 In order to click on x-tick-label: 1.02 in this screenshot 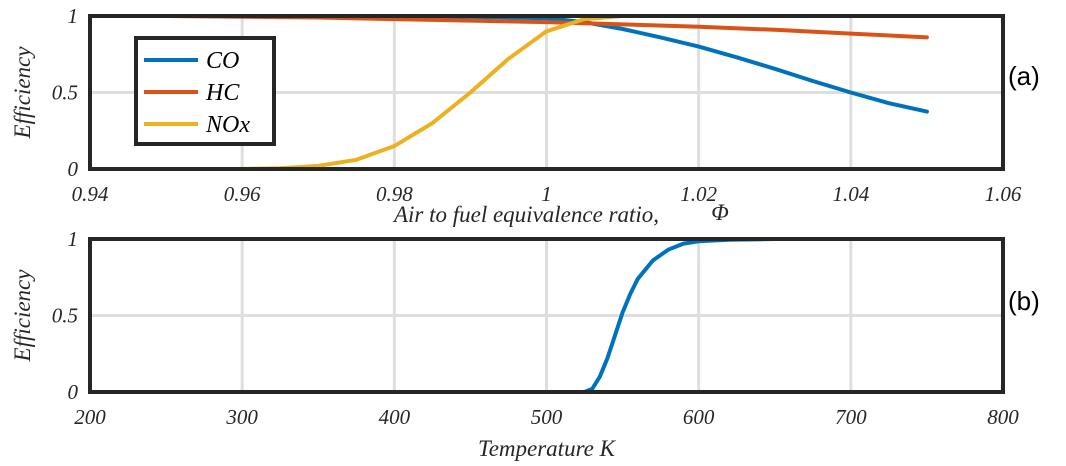, I will do `click(698, 194)`.